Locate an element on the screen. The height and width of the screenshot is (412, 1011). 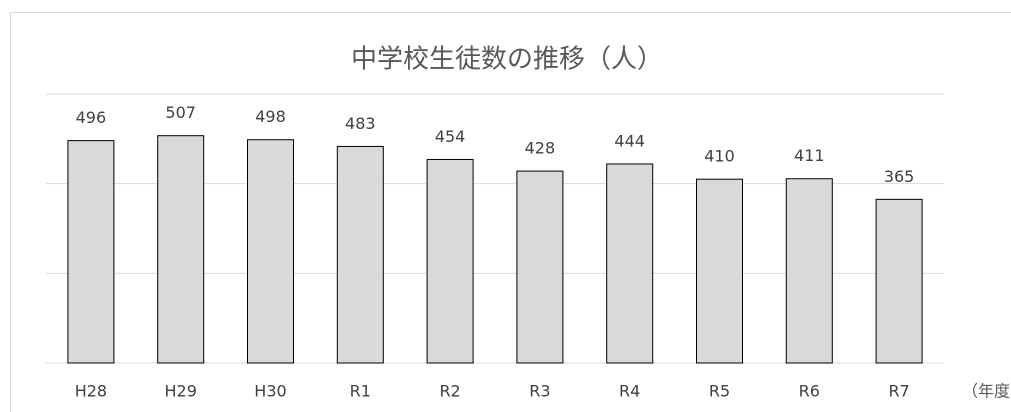
data-label: 507 is located at coordinates (180, 112).